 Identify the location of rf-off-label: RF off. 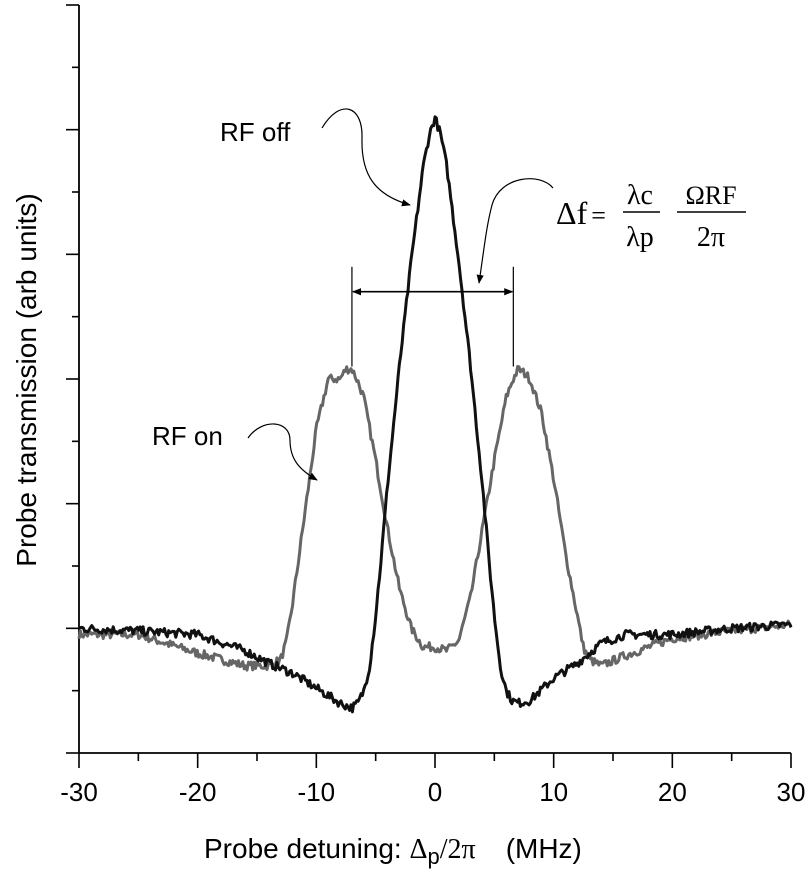
(255, 132).